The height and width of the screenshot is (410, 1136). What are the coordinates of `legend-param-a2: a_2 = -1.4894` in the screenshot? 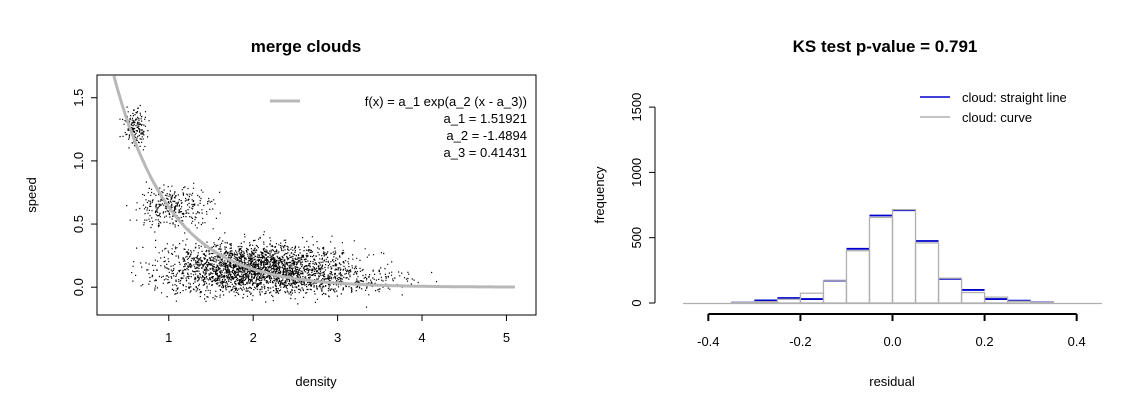 It's located at (486, 135).